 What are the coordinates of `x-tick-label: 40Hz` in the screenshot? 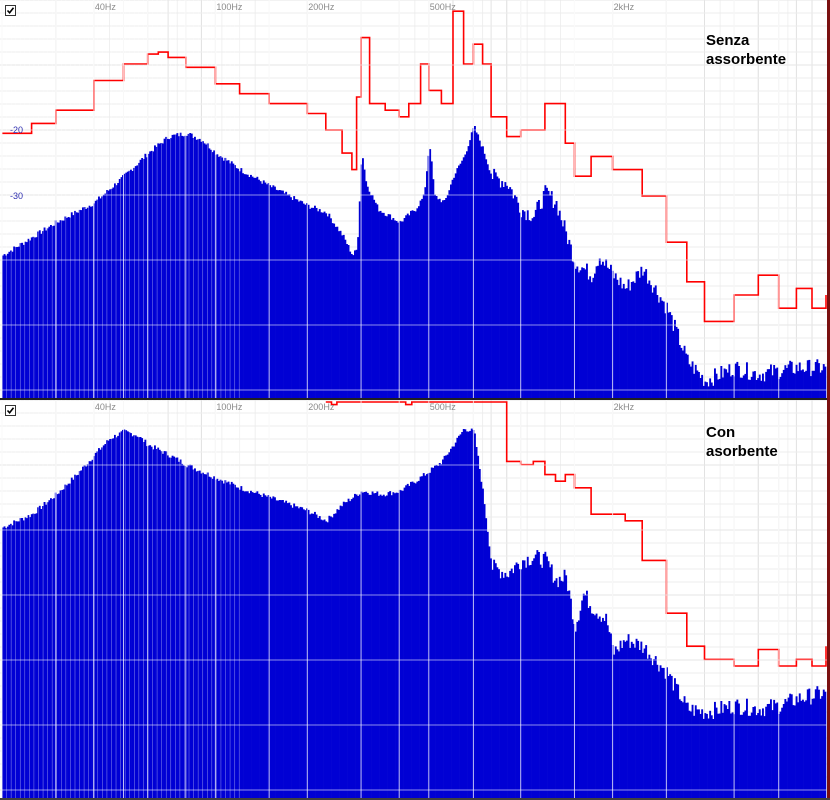 It's located at (105, 407).